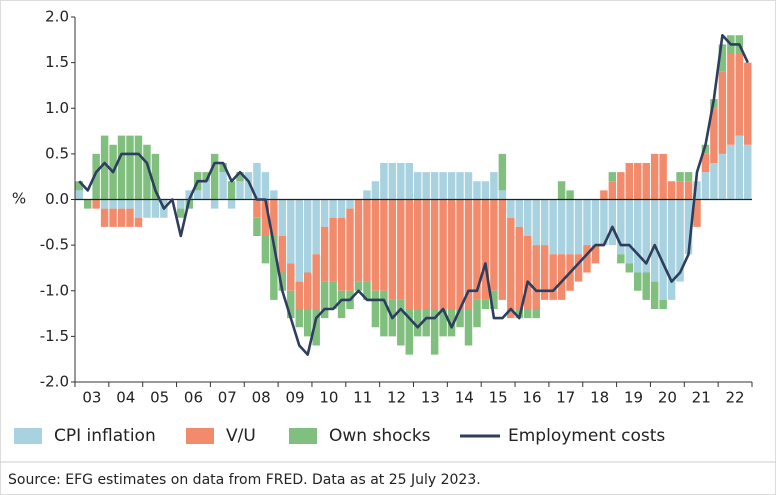 This screenshot has width=776, height=495. I want to click on y-tick-label: -2.0, so click(54, 382).